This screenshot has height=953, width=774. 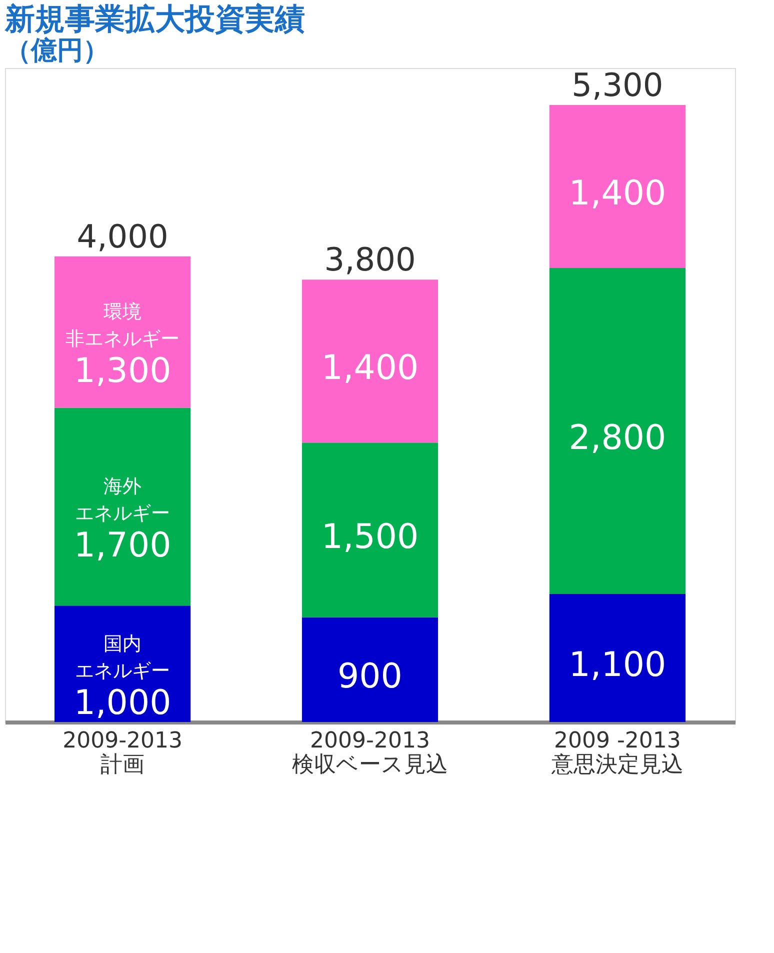 What do you see at coordinates (617, 664) in the screenshot?
I see `data-label: 1,100` at bounding box center [617, 664].